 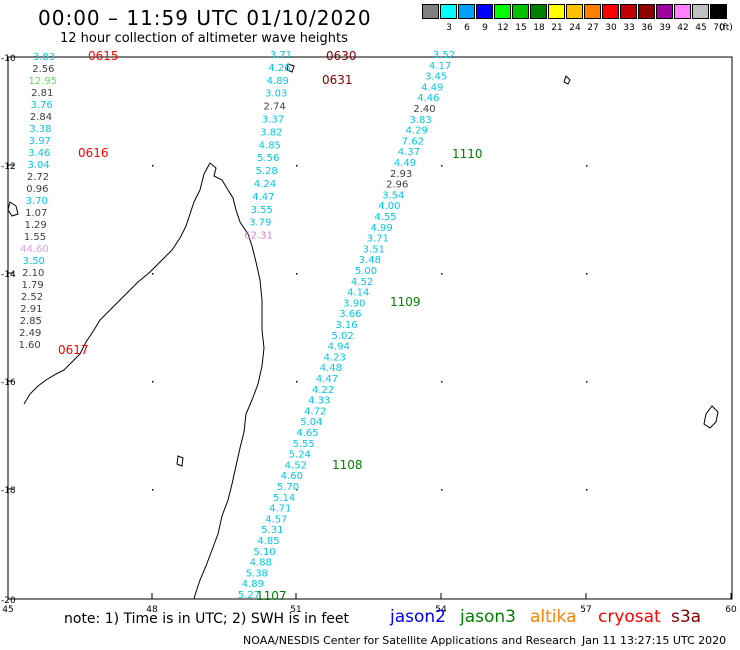 I want to click on wave-height-value: 4.55, so click(x=385, y=217).